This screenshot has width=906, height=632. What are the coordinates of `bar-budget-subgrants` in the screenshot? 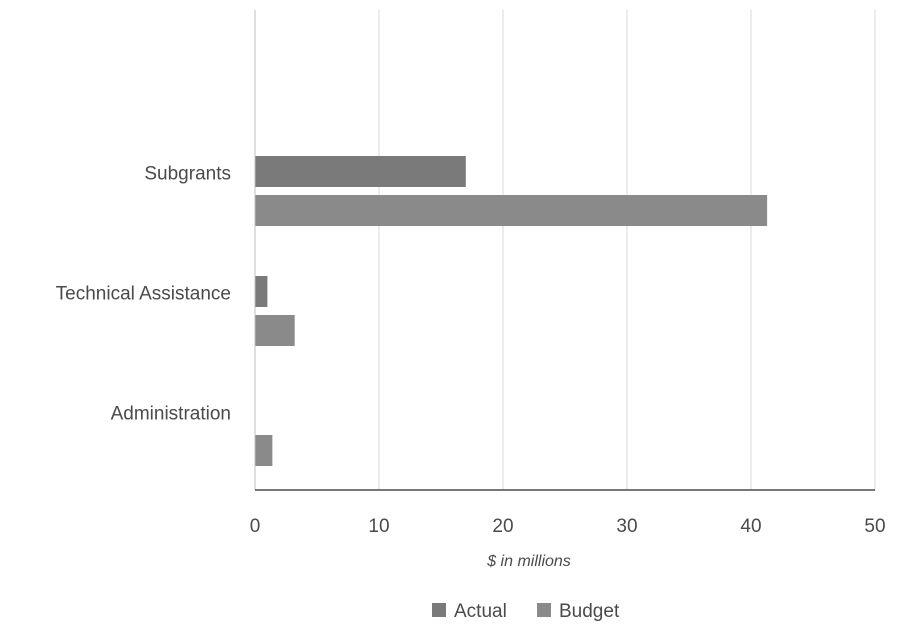 It's located at (511, 210).